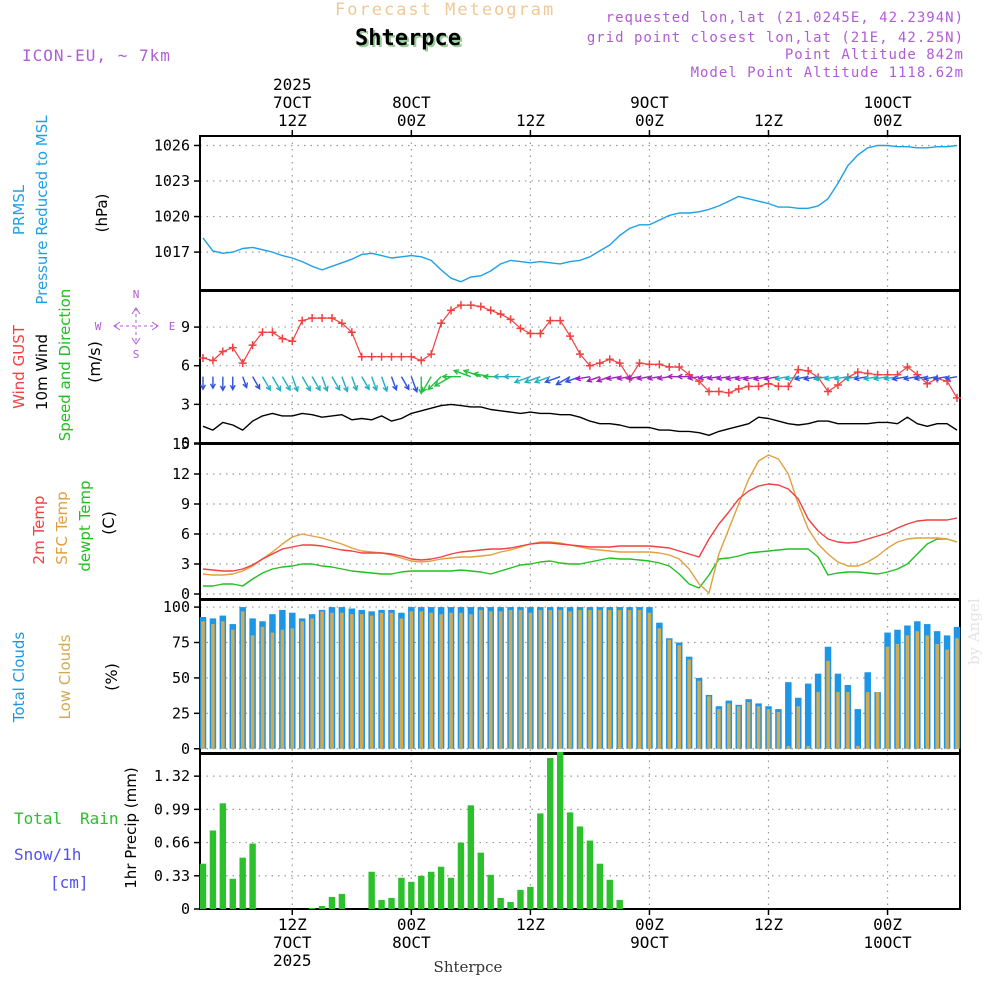 The height and width of the screenshot is (1000, 1000). Describe the element at coordinates (530, 924) in the screenshot. I see `bottom-time-label: 12Z` at that location.